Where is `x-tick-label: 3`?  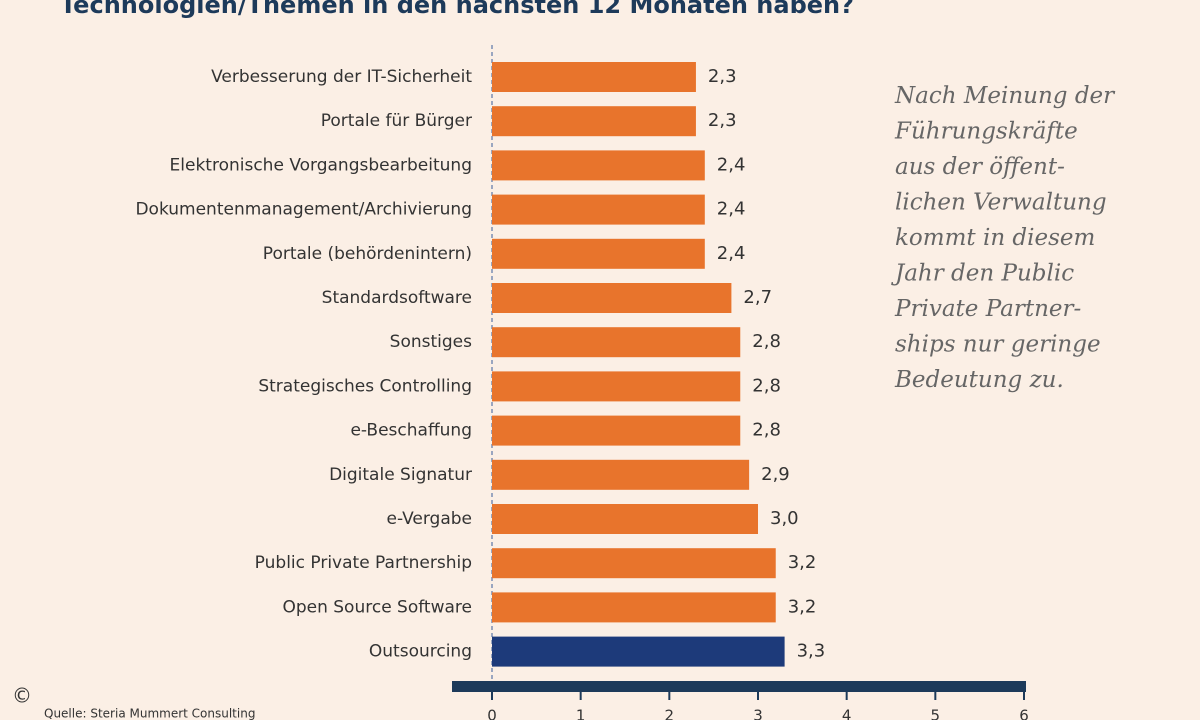 x-tick-label: 3 is located at coordinates (758, 713).